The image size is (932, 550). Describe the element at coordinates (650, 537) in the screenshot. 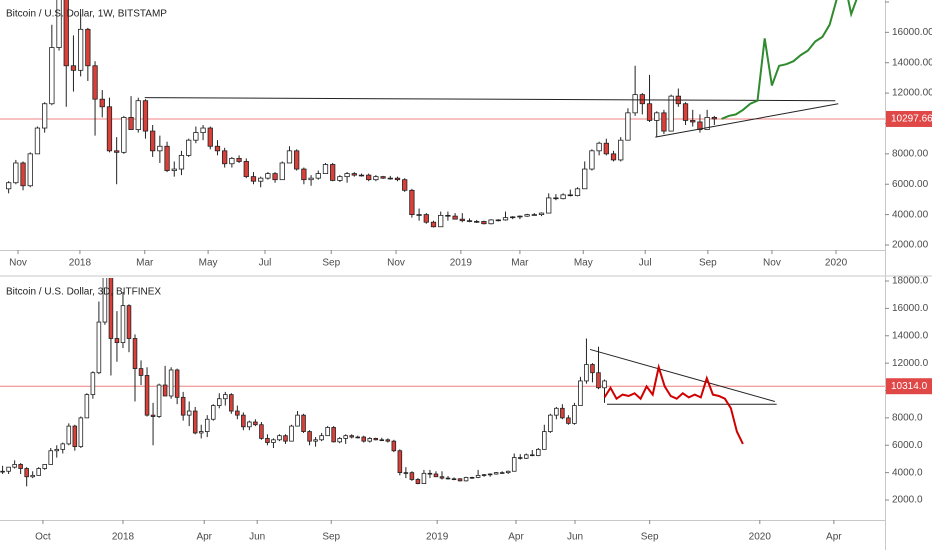

I see `x-tick-label: Sep` at that location.